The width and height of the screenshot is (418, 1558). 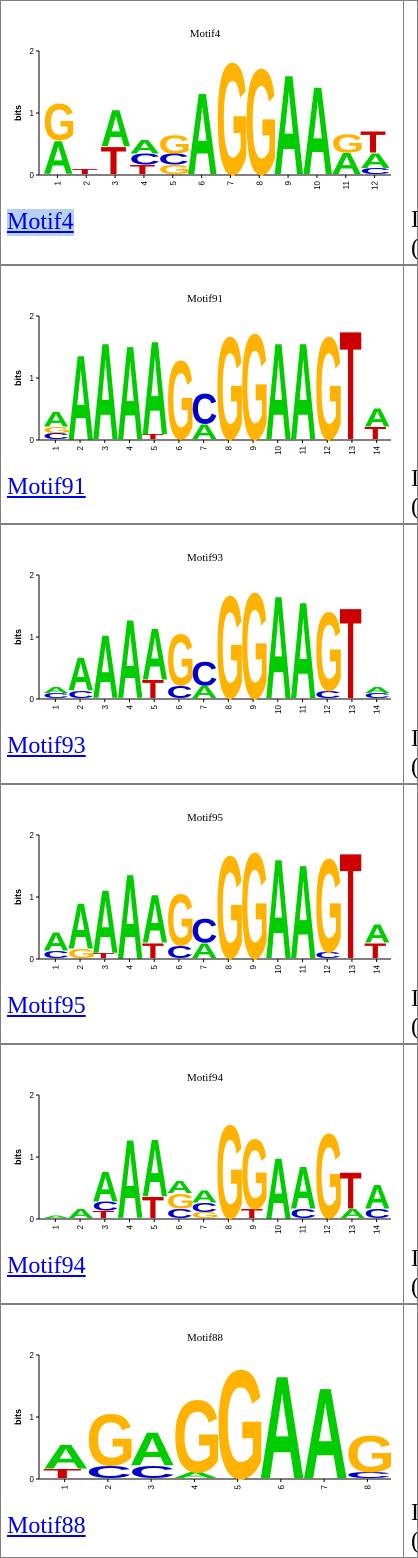 I want to click on logo-title: Motif88, so click(x=205, y=1338).